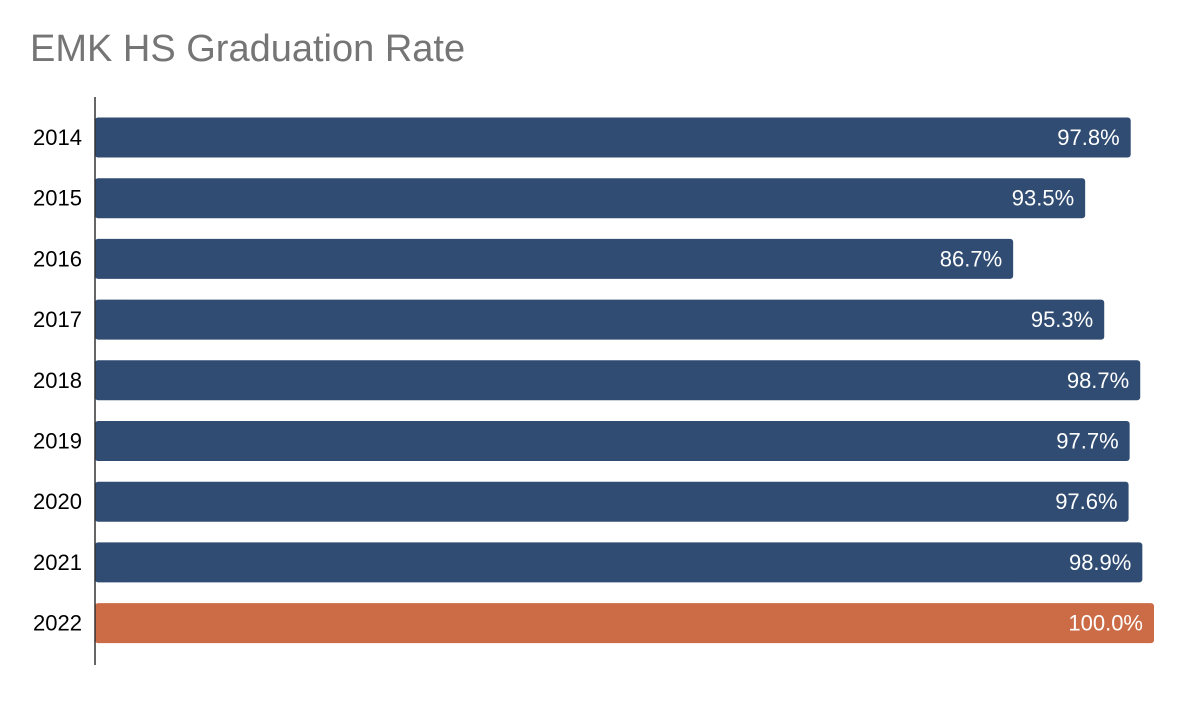  Describe the element at coordinates (57, 562) in the screenshot. I see `category-label-2021: 2021` at that location.